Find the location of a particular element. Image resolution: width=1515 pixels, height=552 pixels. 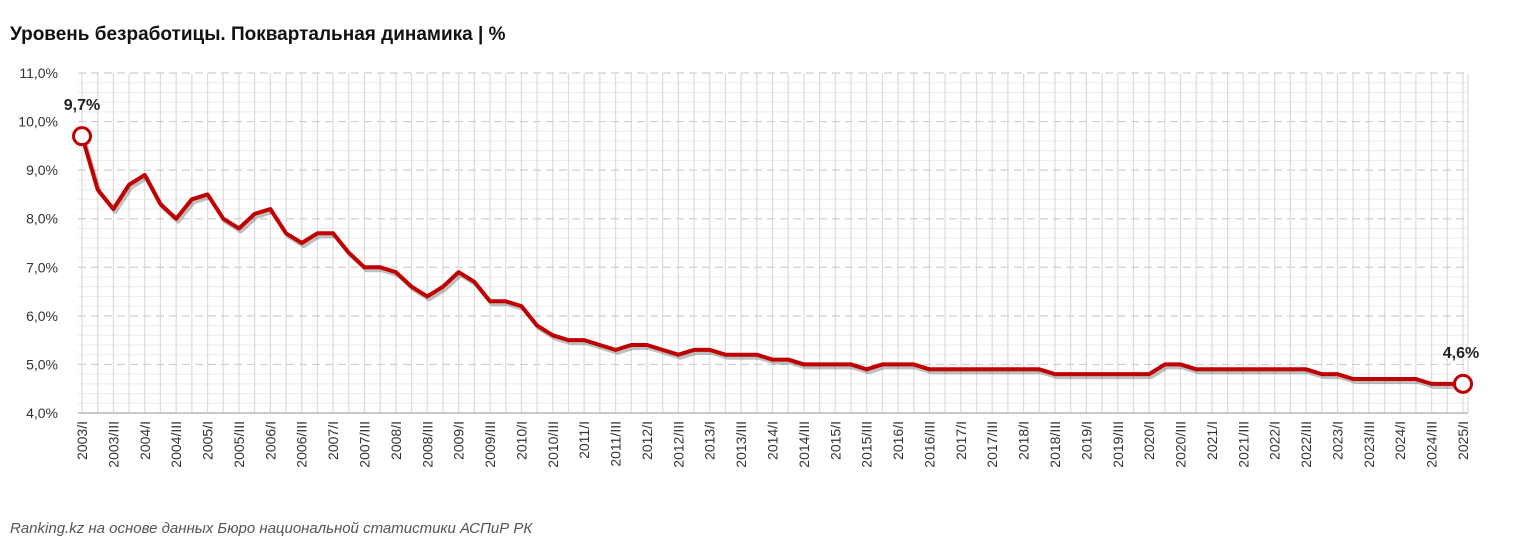

x-tick-label: 2015/I is located at coordinates (835, 440).